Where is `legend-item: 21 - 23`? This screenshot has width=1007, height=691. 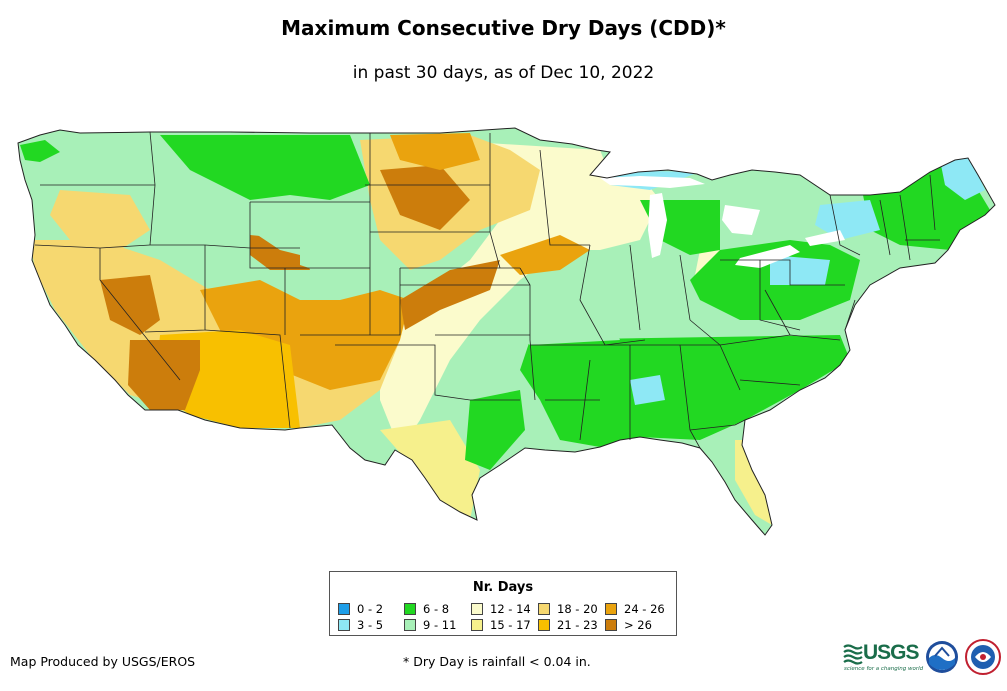
legend-item: 21 - 23 is located at coordinates (568, 625).